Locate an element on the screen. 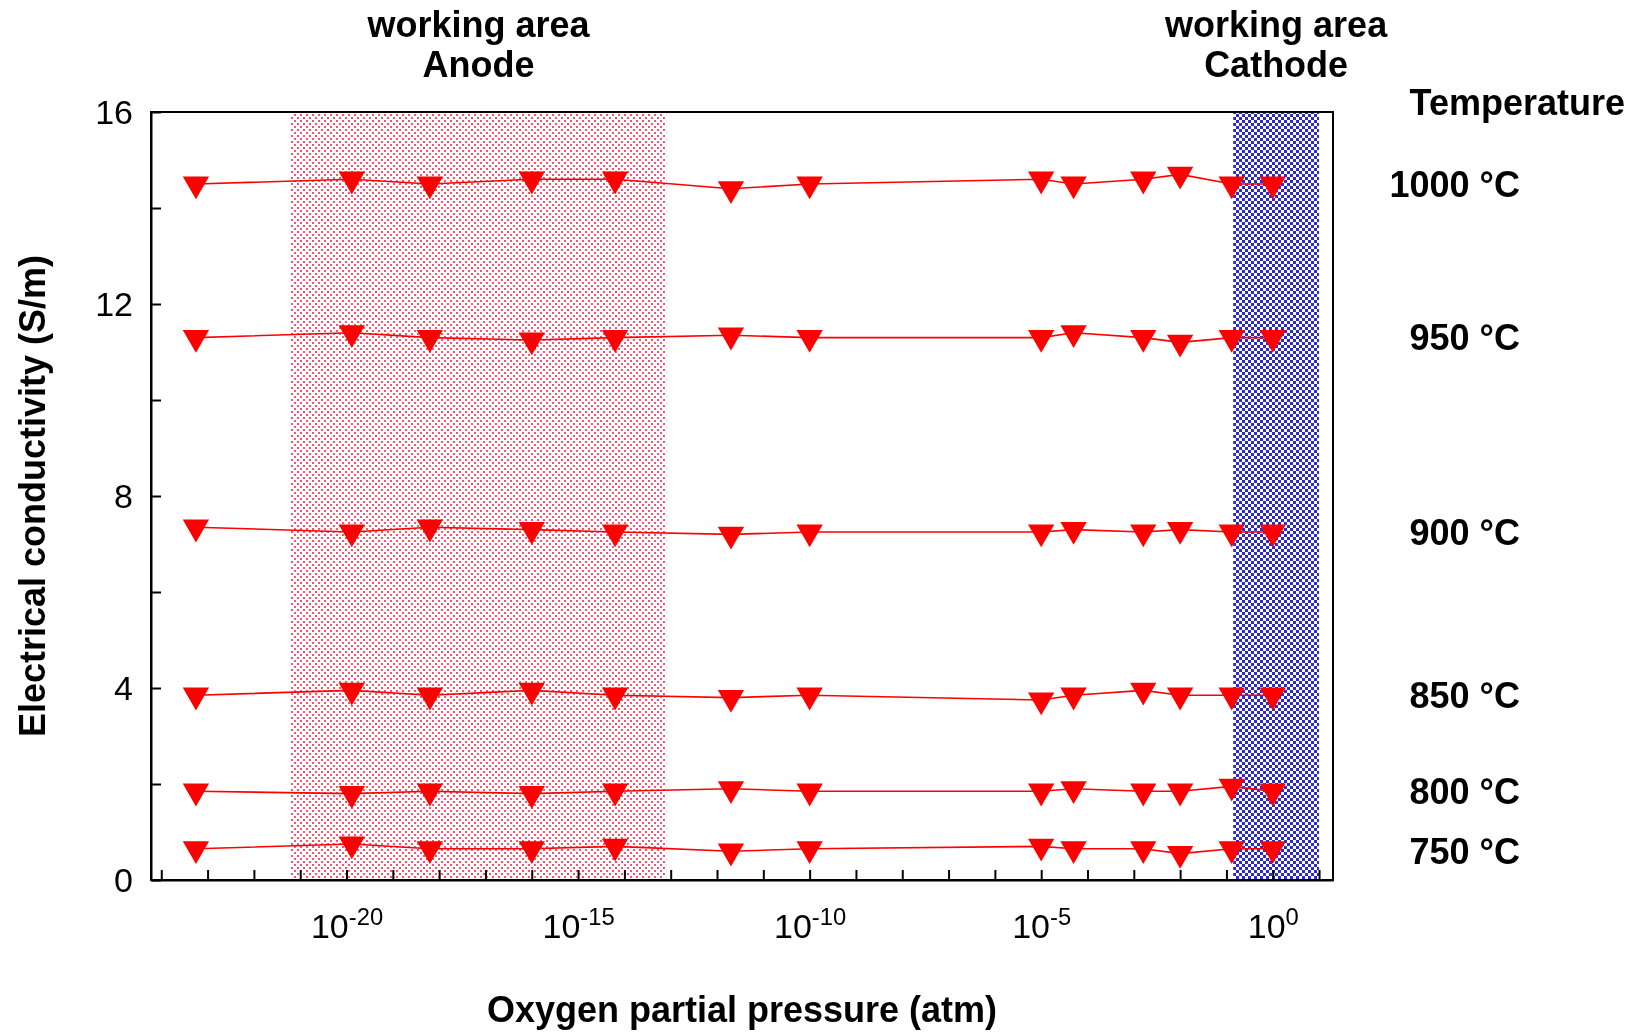  text: 900 °C is located at coordinates (1464, 532).